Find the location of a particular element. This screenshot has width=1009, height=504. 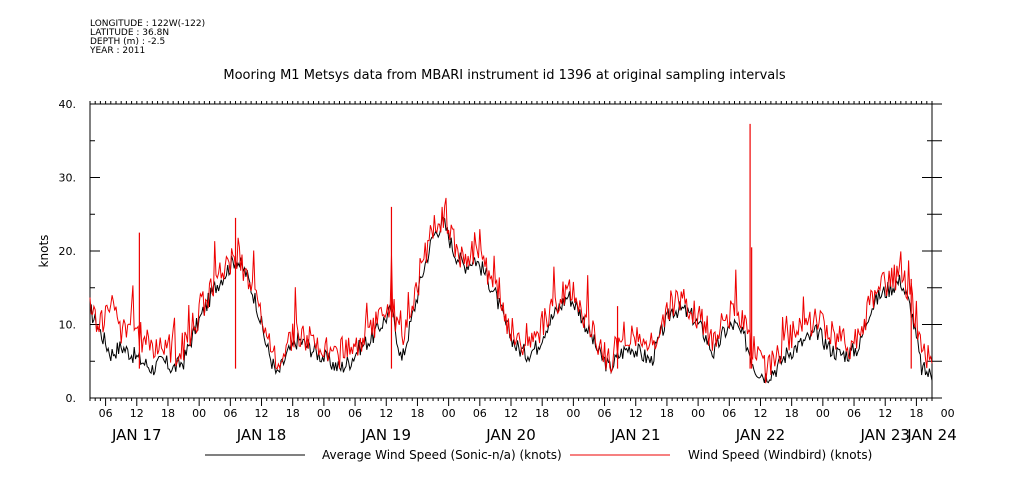

legend-label-windbird: Wind Speed (Windbird) (knots) is located at coordinates (780, 455).